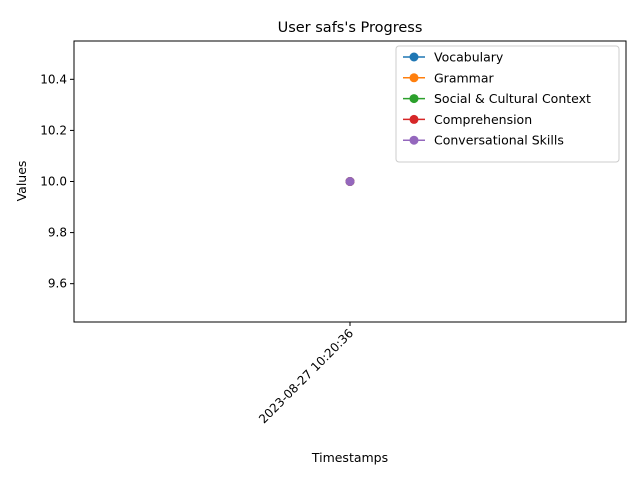 The image size is (640, 480). I want to click on series-layer, so click(350, 181).